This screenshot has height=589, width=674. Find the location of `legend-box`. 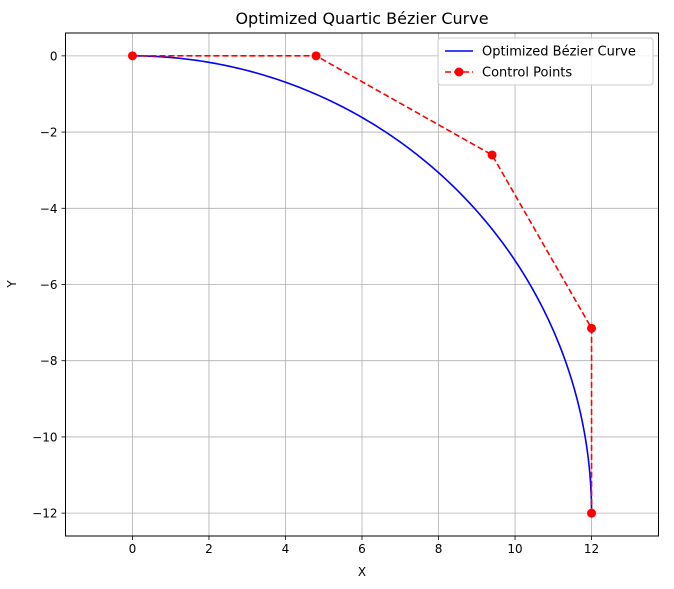

legend-box is located at coordinates (545, 61).